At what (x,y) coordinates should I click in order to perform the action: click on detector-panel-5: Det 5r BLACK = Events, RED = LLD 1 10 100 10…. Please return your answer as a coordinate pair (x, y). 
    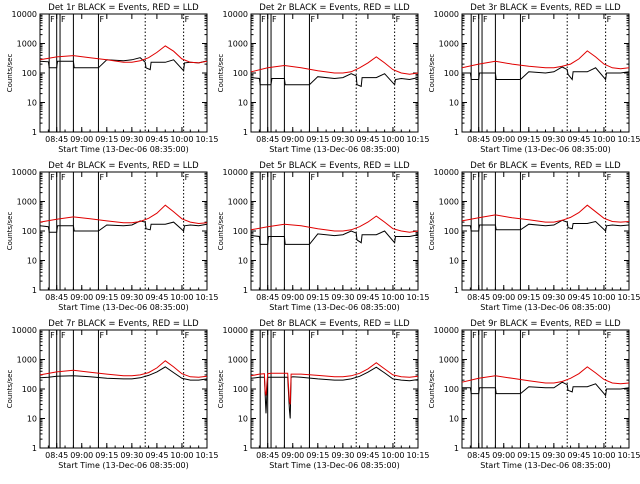
    Looking at the image, I should click on (323, 236).